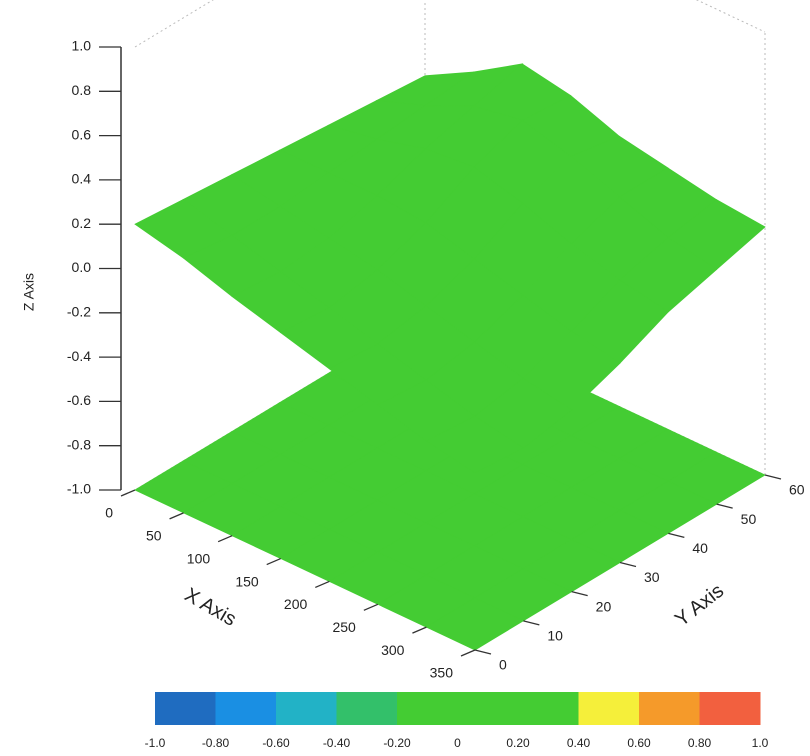 The width and height of the screenshot is (810, 756). Describe the element at coordinates (82, 223) in the screenshot. I see `z-tick-label: 0.2` at that location.